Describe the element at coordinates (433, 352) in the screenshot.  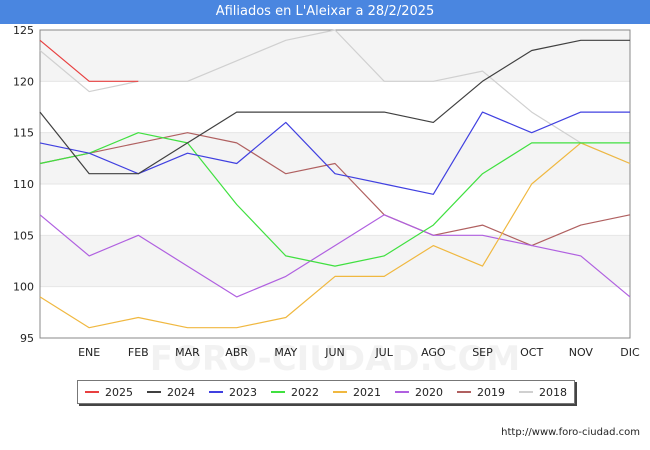
I see `x-tick-label: AGO` at that location.